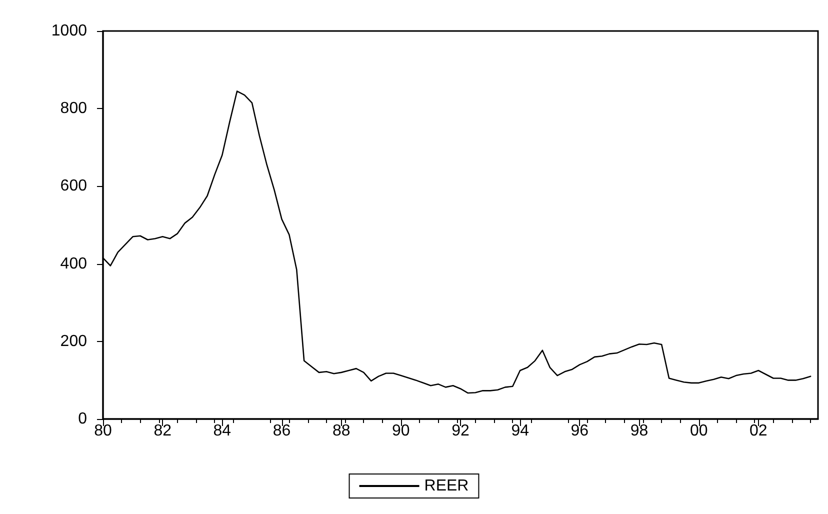 The height and width of the screenshot is (514, 828). I want to click on x-tick-label: 88, so click(341, 431).